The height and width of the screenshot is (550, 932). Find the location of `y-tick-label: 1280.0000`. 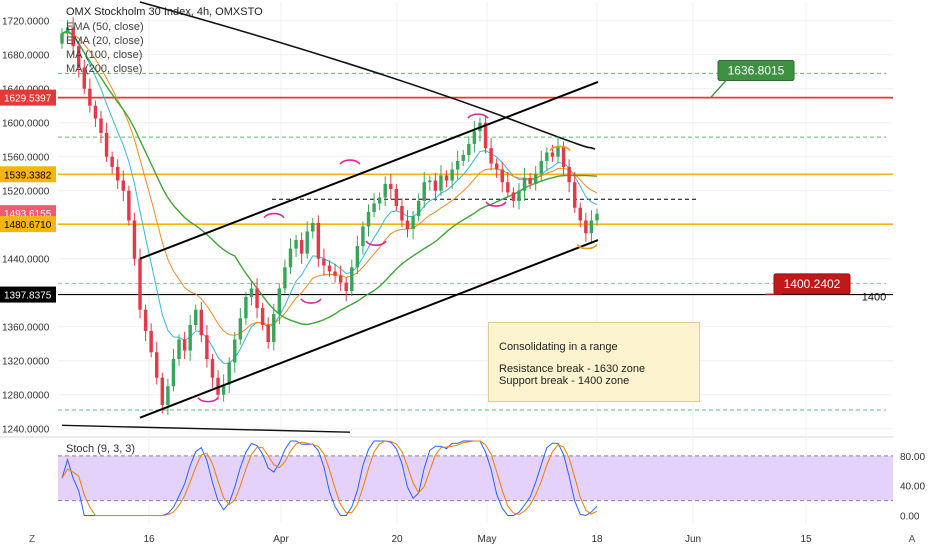

y-tick-label: 1280.0000 is located at coordinates (26, 396).